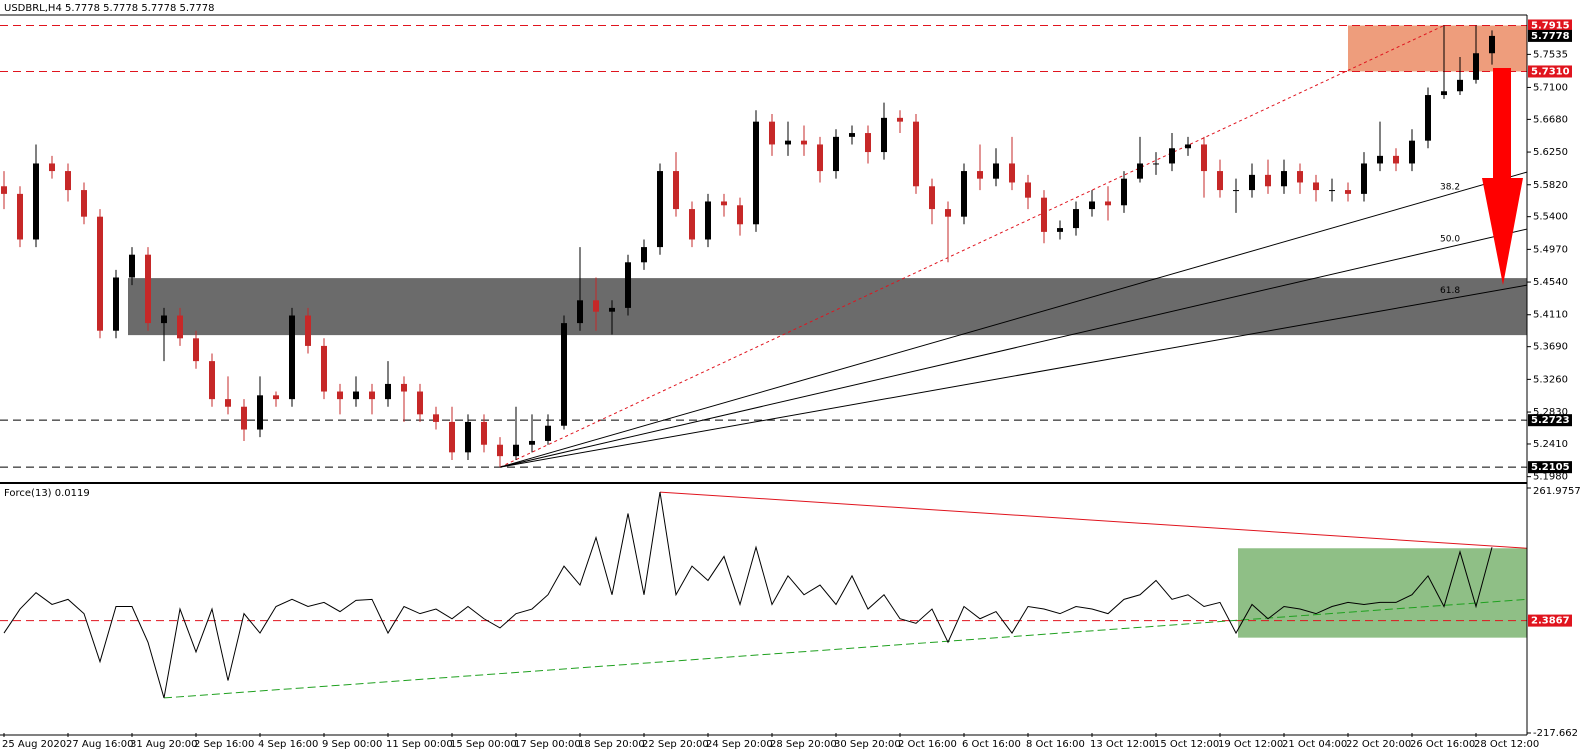 The width and height of the screenshot is (1594, 752). Describe the element at coordinates (1550, 25) in the screenshot. I see `level-label: 5.7915` at that location.